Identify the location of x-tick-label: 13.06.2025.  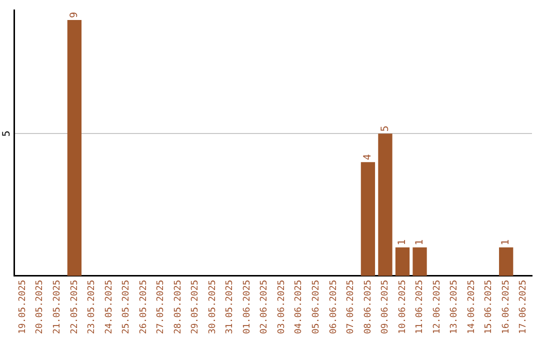
(455, 307).